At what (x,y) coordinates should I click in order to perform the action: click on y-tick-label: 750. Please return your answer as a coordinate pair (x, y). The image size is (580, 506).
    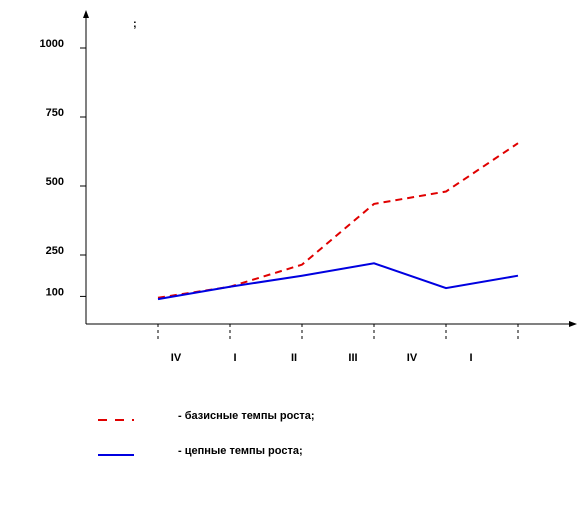
    Looking at the image, I should click on (55, 113).